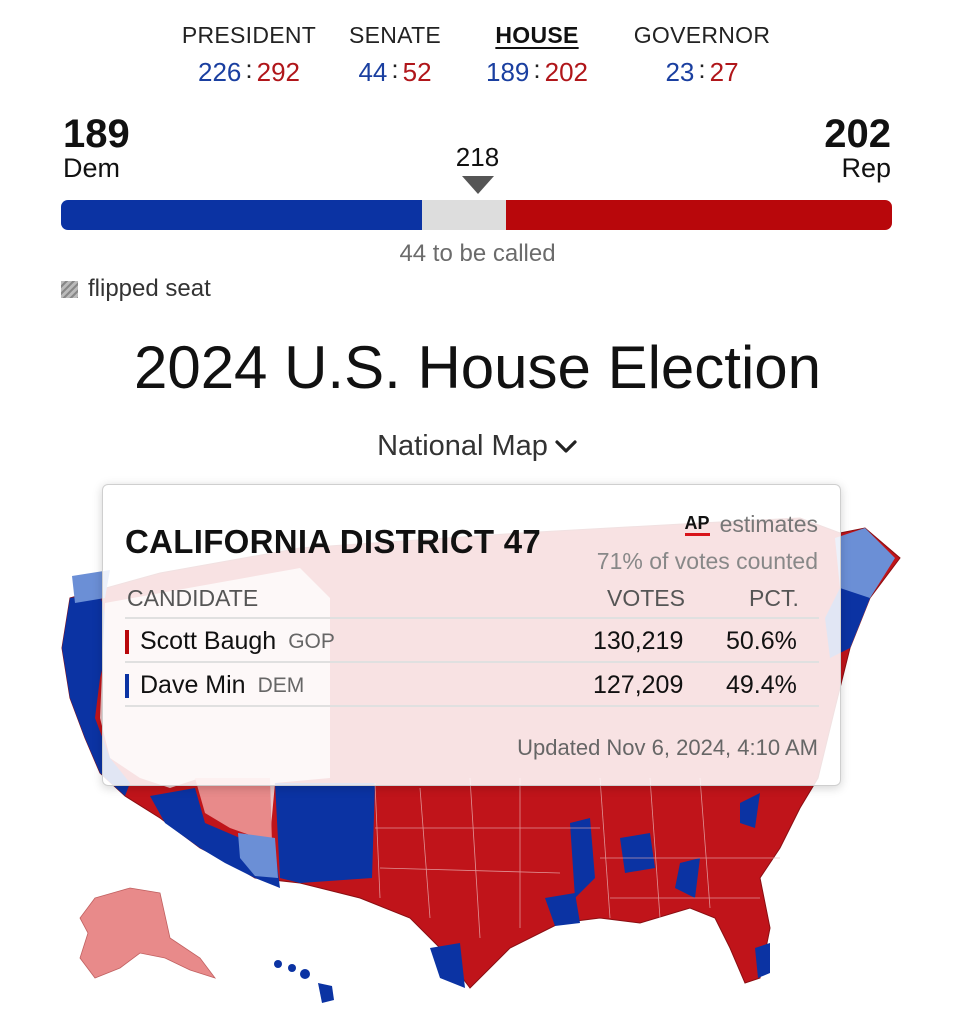  I want to click on tab-label: SENATE, so click(395, 35).